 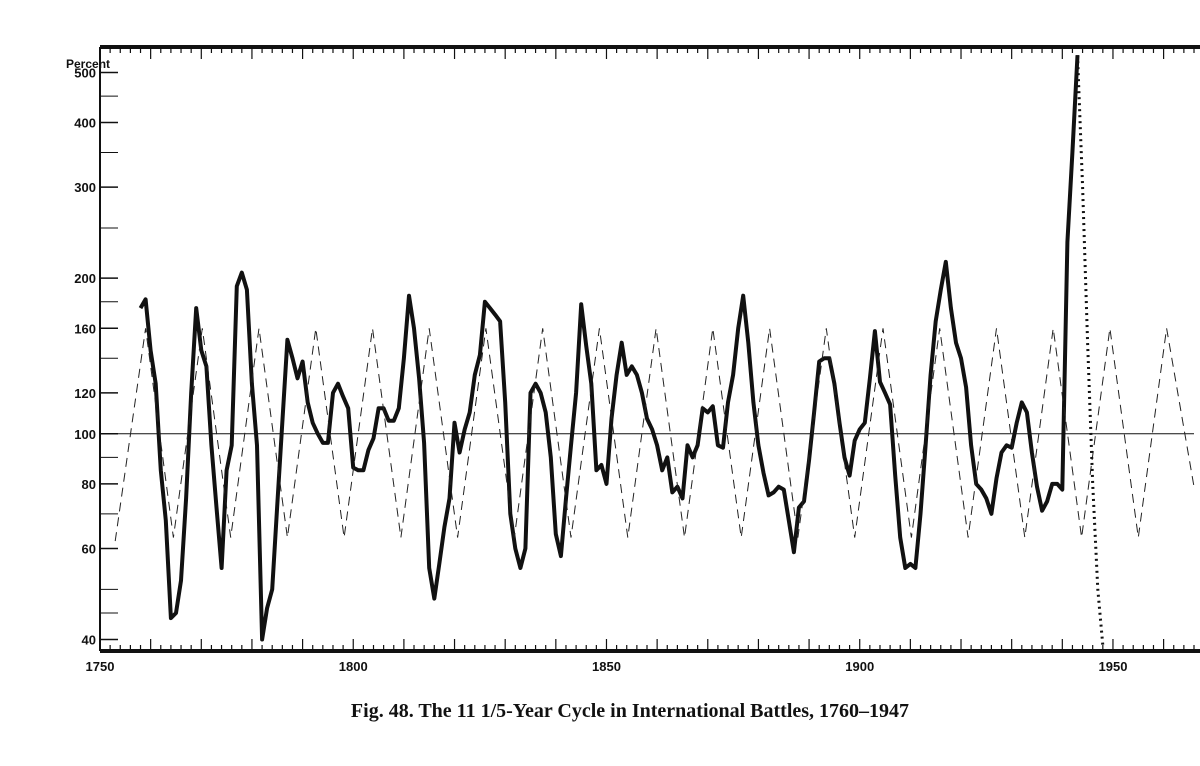 I want to click on y-tick-label: 60, so click(x=89, y=548).